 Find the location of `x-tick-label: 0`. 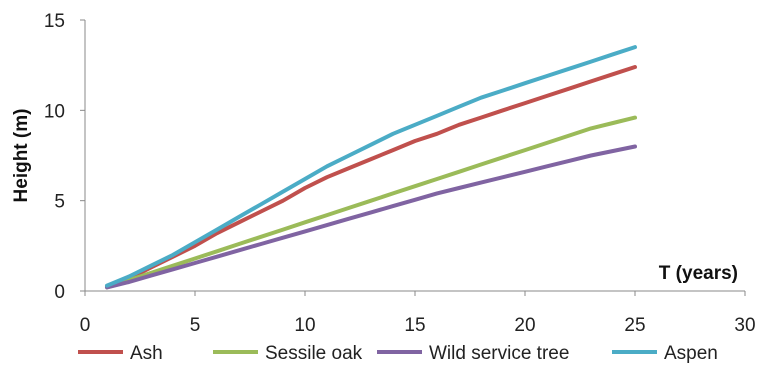

x-tick-label: 0 is located at coordinates (85, 325).